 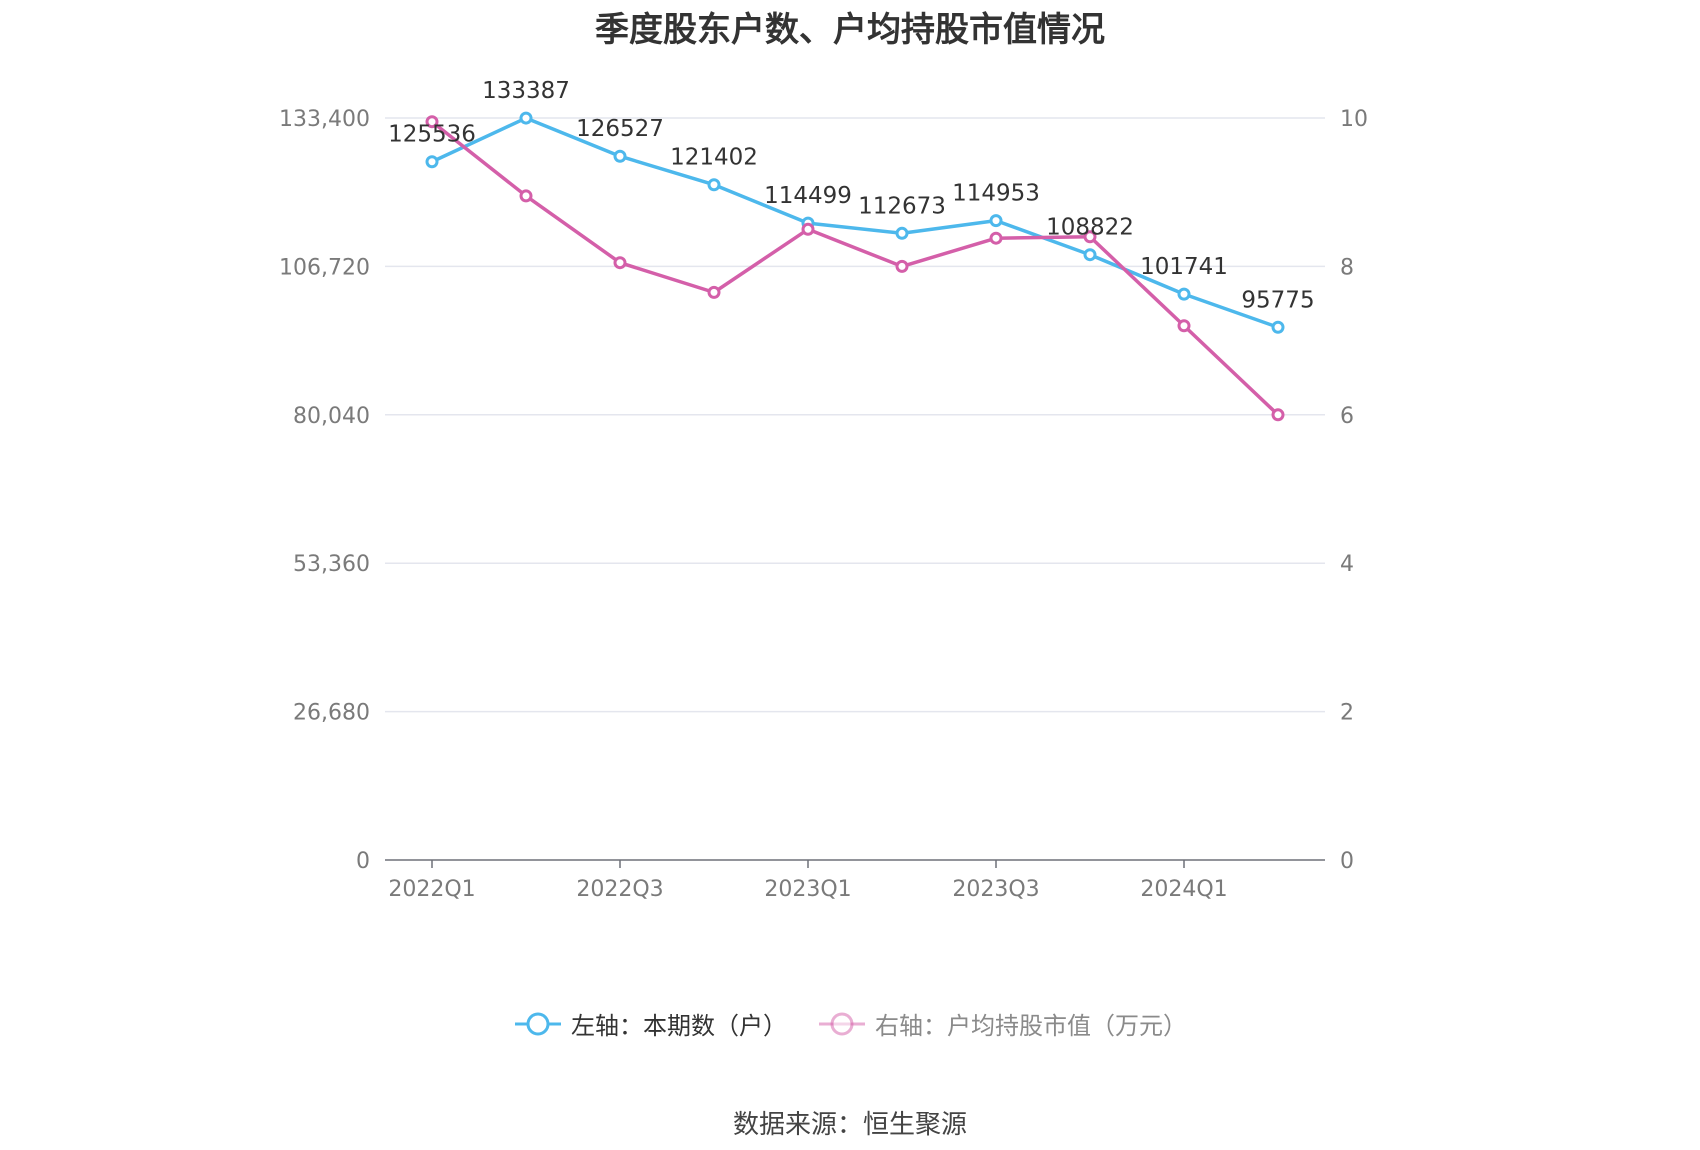 What do you see at coordinates (1184, 267) in the screenshot?
I see `data-label: 101741` at bounding box center [1184, 267].